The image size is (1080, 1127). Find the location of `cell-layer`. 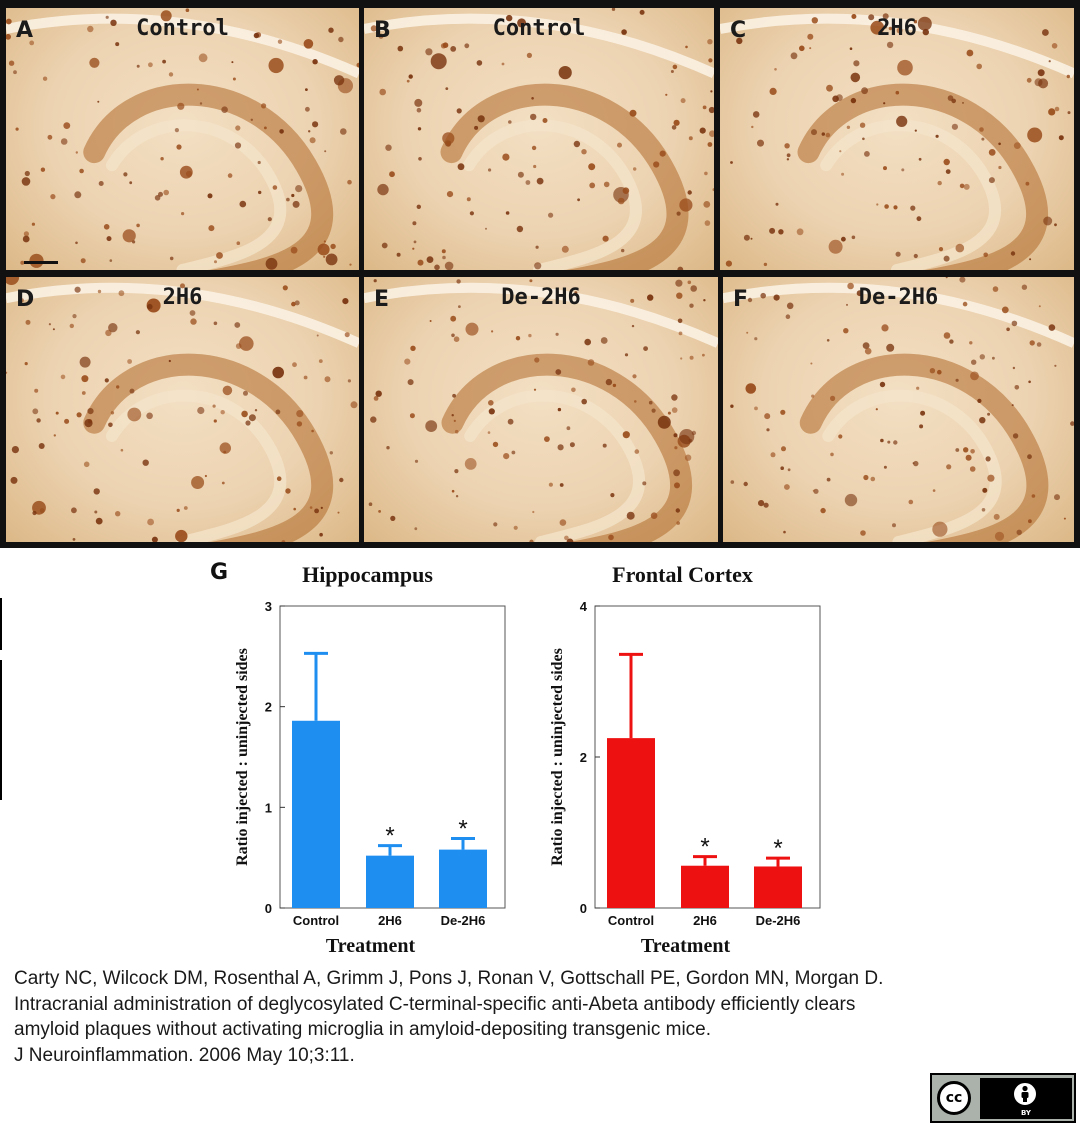

cell-layer is located at coordinates (196, 465).